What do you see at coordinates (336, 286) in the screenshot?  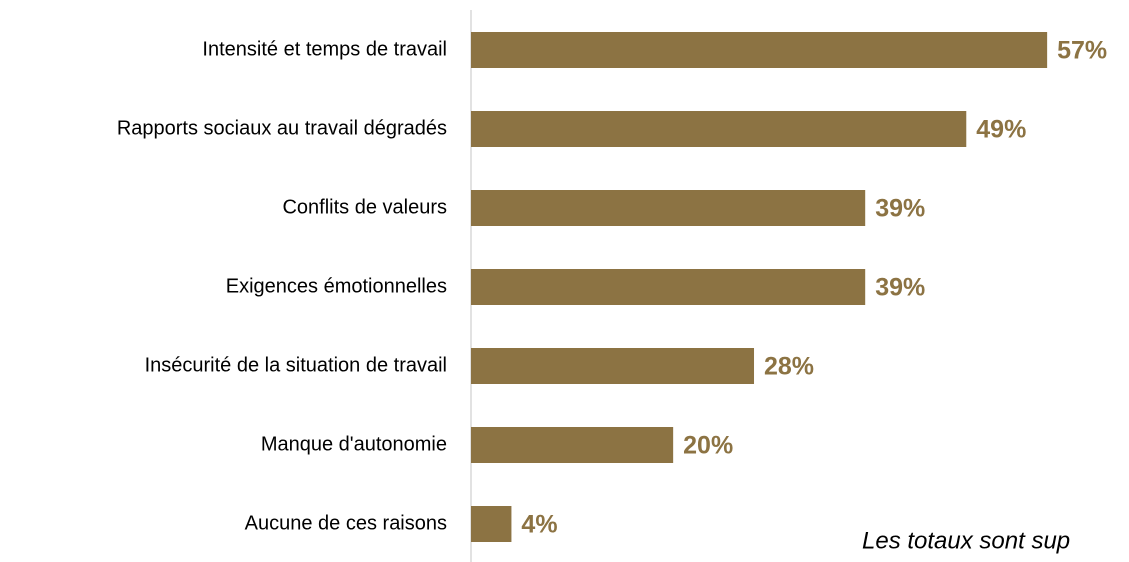 I see `category-label: Exigences émotionnelles` at bounding box center [336, 286].